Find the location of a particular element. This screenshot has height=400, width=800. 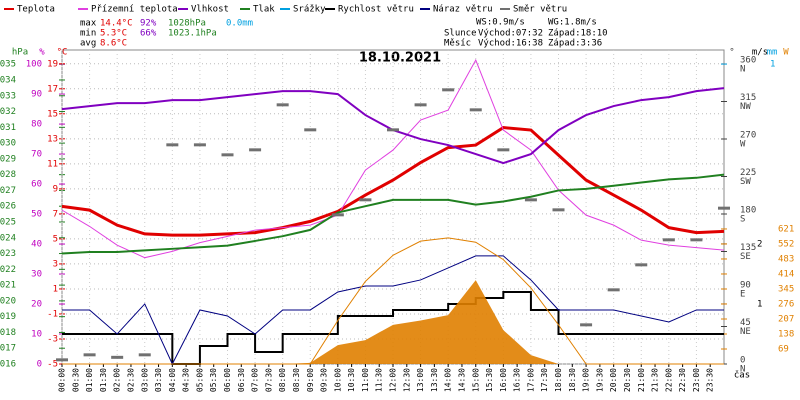

y-tick-label: 1023 is located at coordinates (8, 254).